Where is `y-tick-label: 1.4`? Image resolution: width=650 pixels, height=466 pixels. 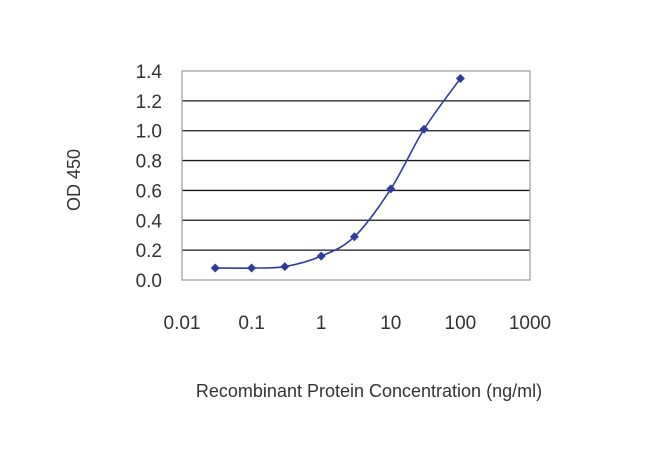 y-tick-label: 1.4 is located at coordinates (149, 72).